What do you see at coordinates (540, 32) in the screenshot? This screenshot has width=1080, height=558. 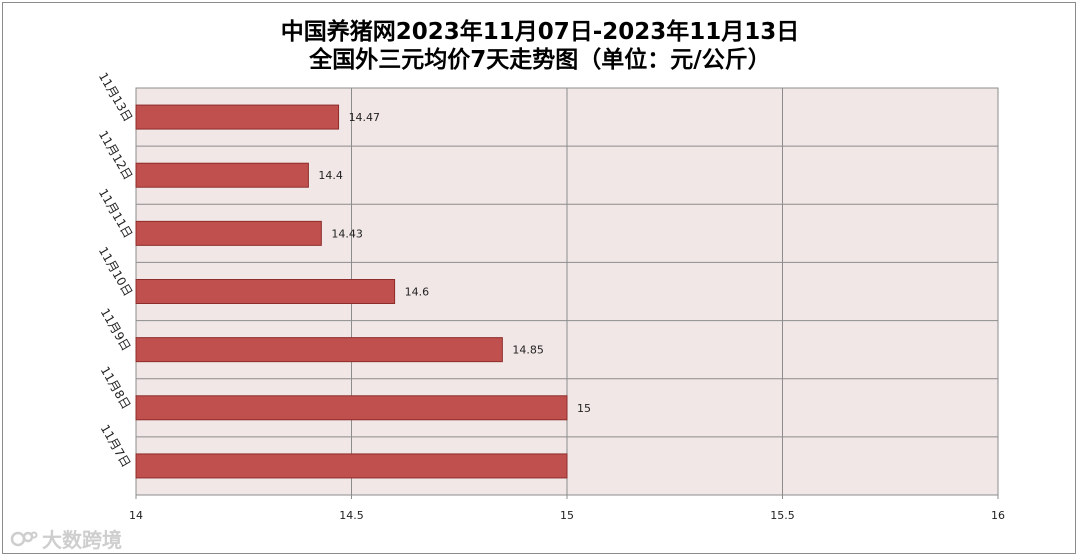 I see `chart-title: 中国养猪网2023年11月07日-2023年11月13日` at bounding box center [540, 32].